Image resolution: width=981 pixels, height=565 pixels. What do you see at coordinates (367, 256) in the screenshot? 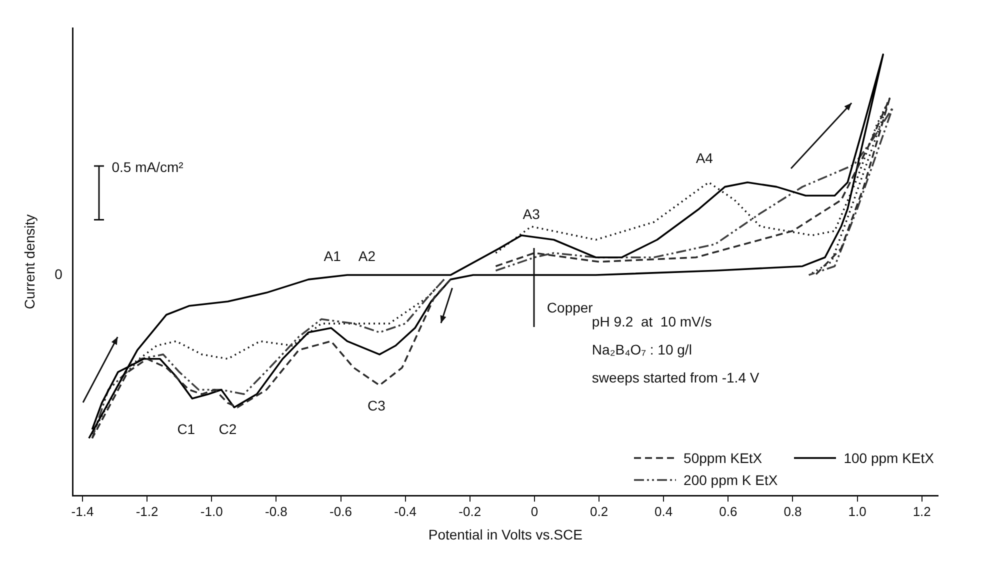
I see `annotation: A2` at bounding box center [367, 256].